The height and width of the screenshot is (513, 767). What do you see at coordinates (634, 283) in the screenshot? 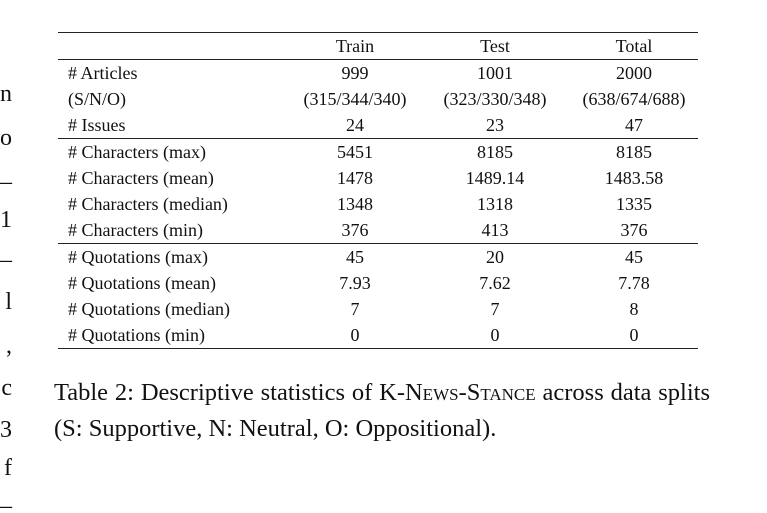
I see `cell-total: 7.78` at bounding box center [634, 283].